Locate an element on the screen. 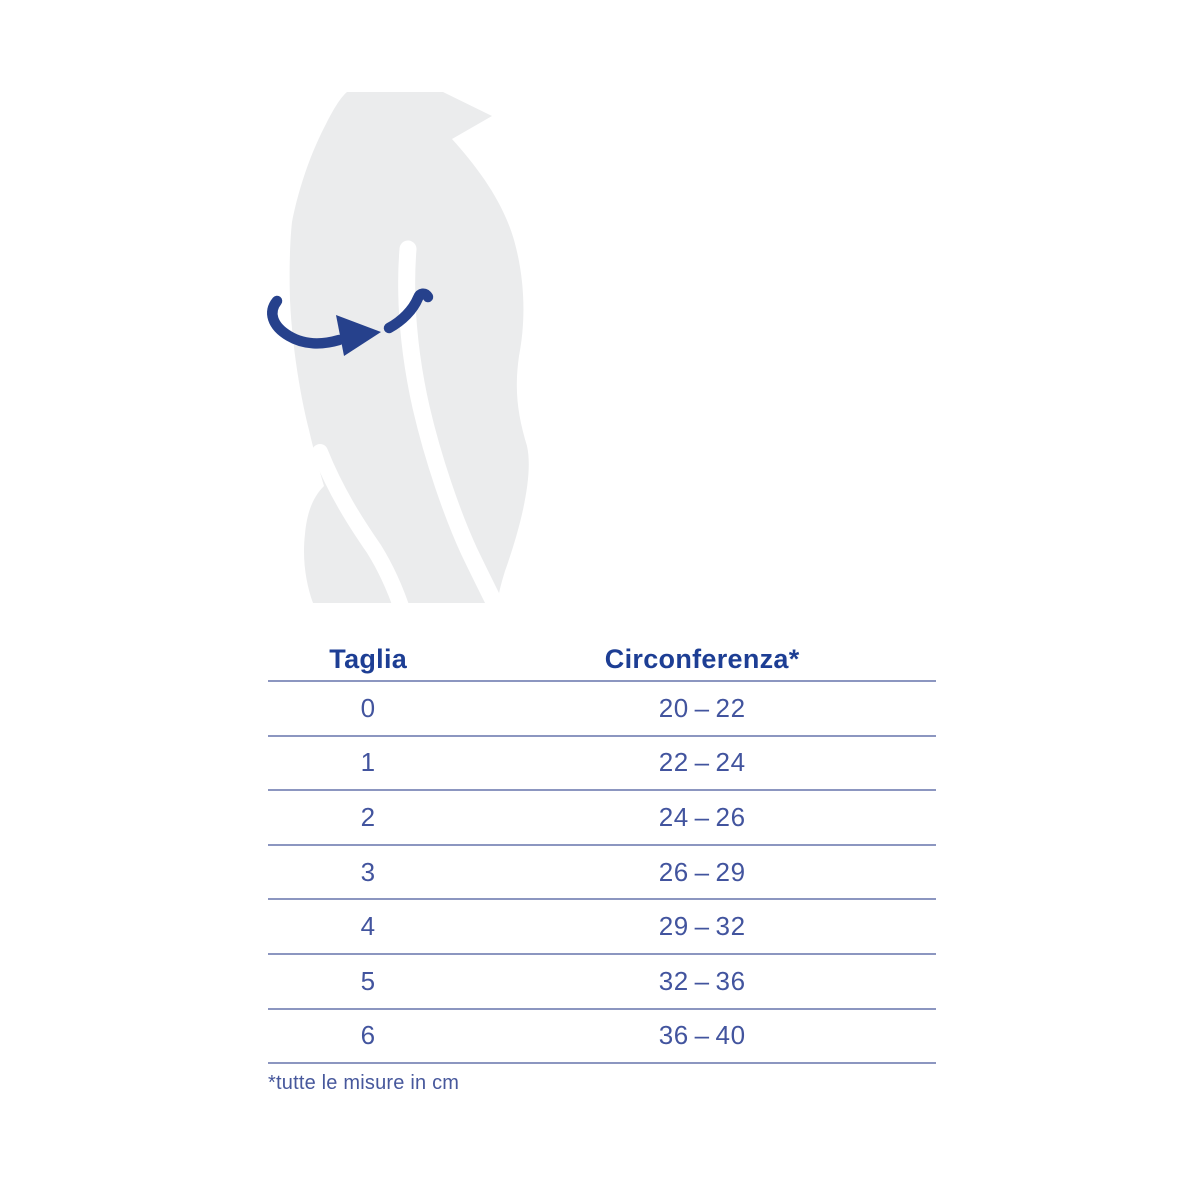 The height and width of the screenshot is (1200, 1200). leg-separation-stripe is located at coordinates (361, 532).